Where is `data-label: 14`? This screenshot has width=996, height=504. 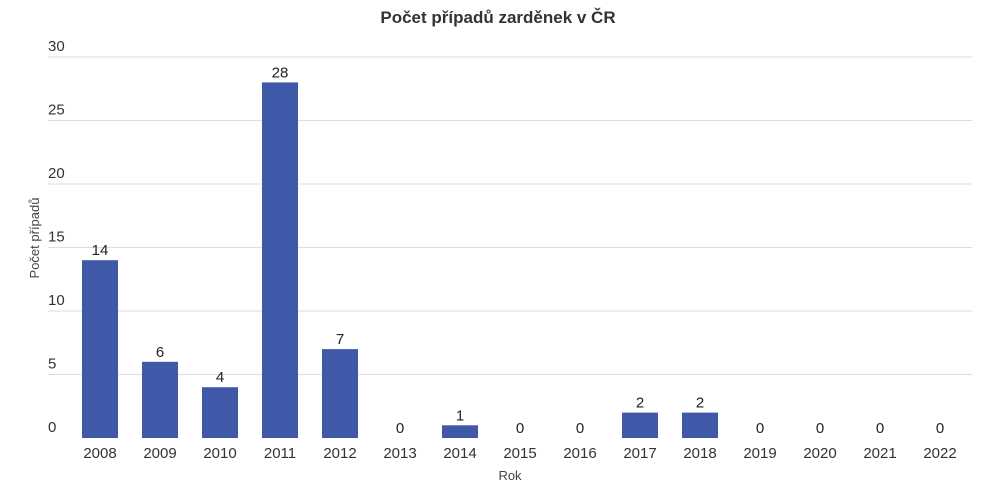 data-label: 14 is located at coordinates (100, 250).